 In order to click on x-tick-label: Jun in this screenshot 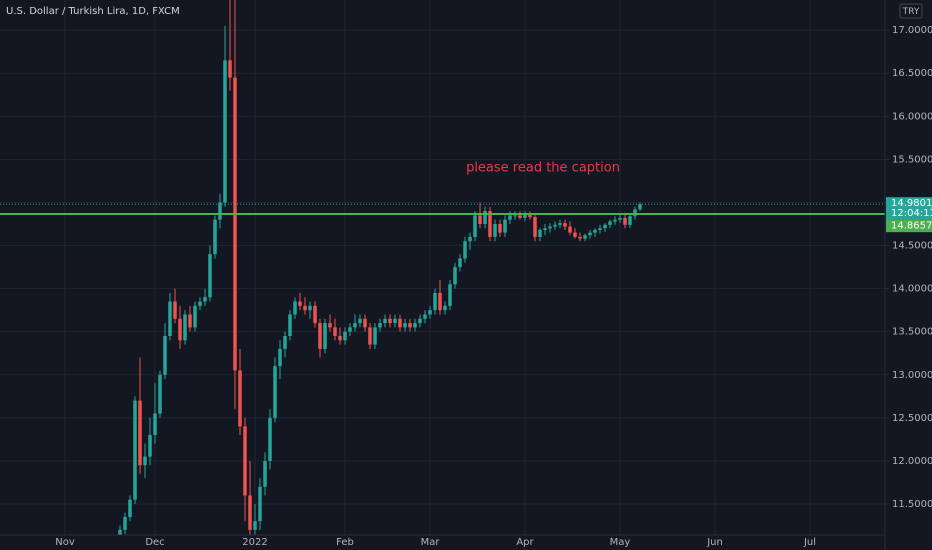, I will do `click(714, 542)`.